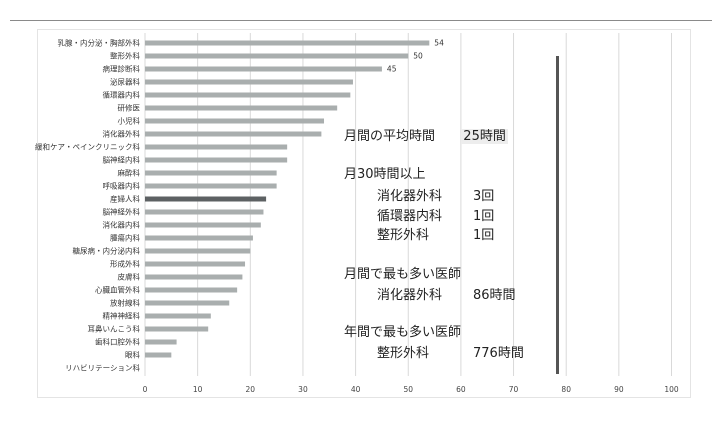 The height and width of the screenshot is (426, 725). Describe the element at coordinates (145, 389) in the screenshot. I see `x-tick-label: 0` at that location.